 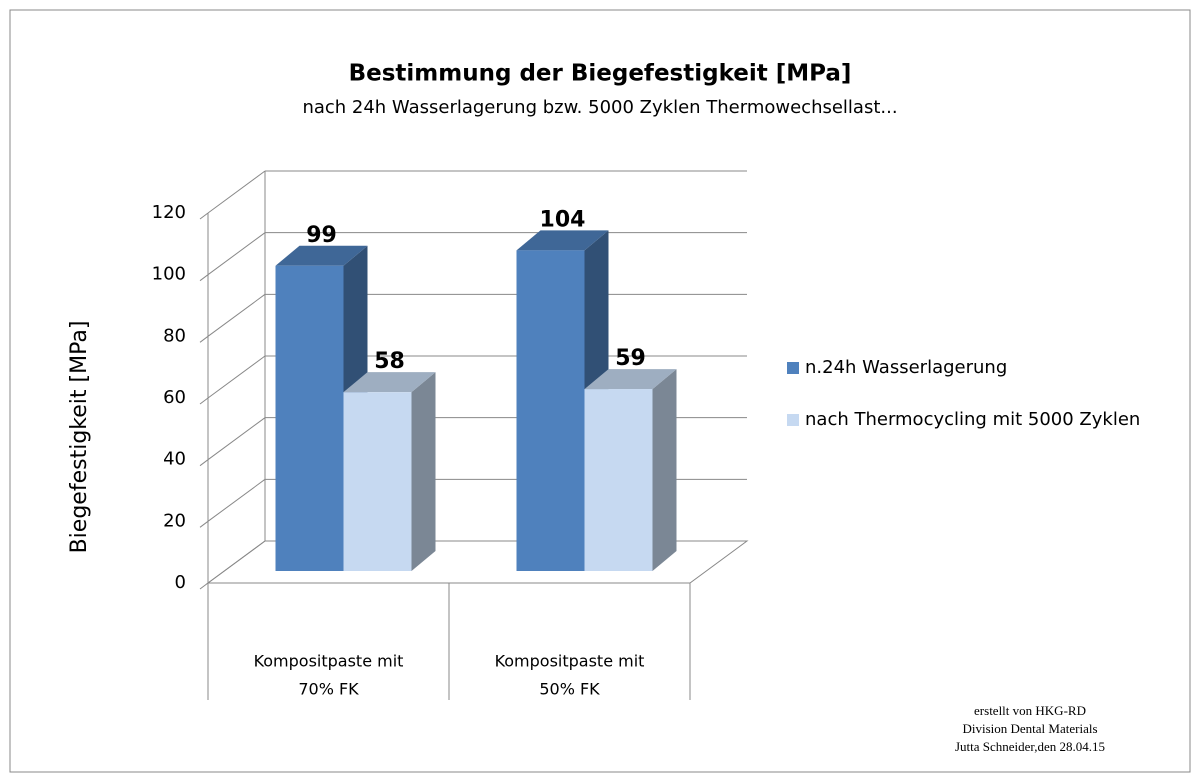 I want to click on note: erstellt von HKG-RD, so click(x=1030, y=710).